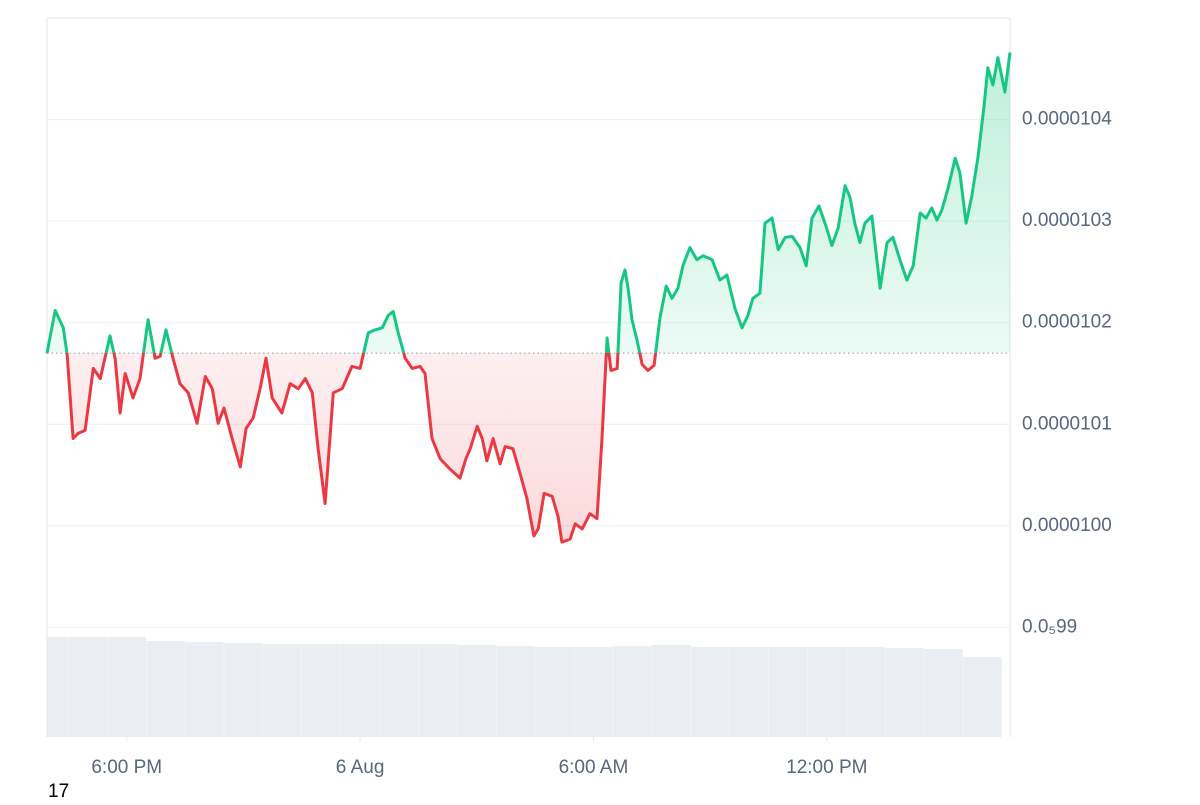 The image size is (1200, 805). What do you see at coordinates (1067, 322) in the screenshot?
I see `y-tick-label: 0.0000102` at bounding box center [1067, 322].